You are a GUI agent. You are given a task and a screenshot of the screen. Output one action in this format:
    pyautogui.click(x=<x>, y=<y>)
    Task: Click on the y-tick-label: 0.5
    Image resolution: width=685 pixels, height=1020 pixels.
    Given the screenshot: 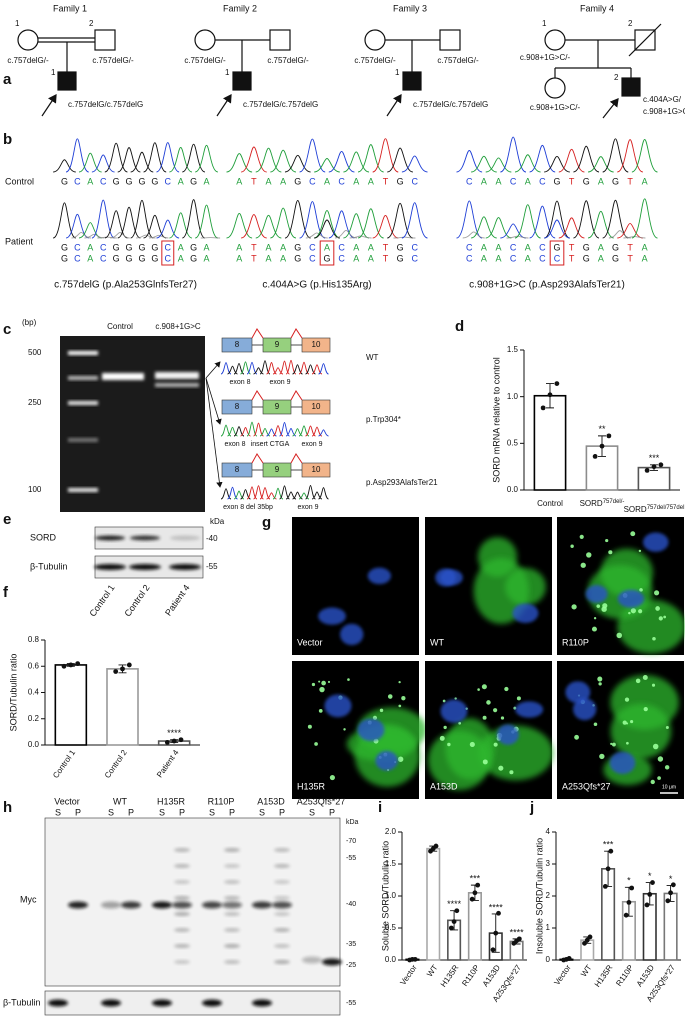 What is the action you would take?
    pyautogui.click(x=391, y=927)
    